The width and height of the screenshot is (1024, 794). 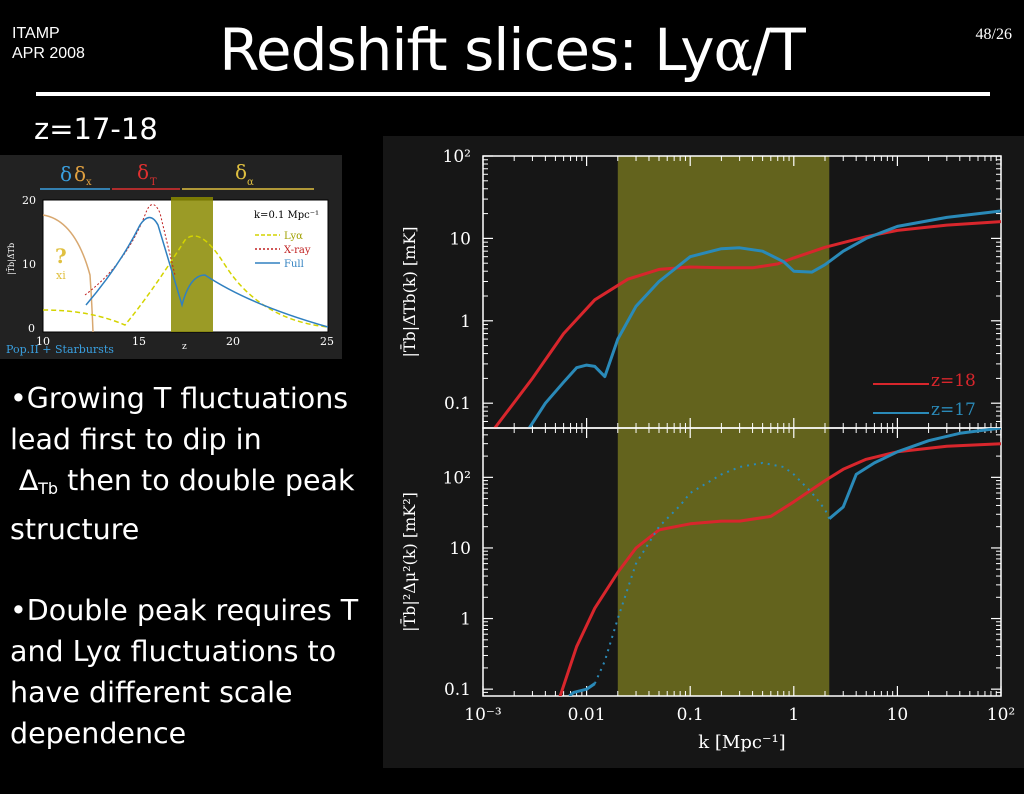 I want to click on panel-1-ytick-label: 10², so click(x=457, y=157).